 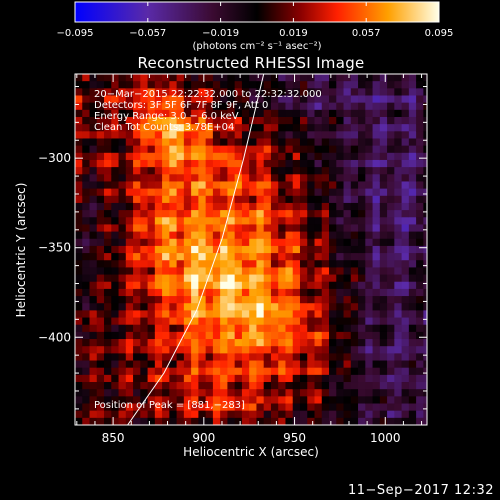 What do you see at coordinates (256, 46) in the screenshot?
I see `colorbar-units-label: (photons cm⁻² s⁻¹ asec⁻²)` at bounding box center [256, 46].